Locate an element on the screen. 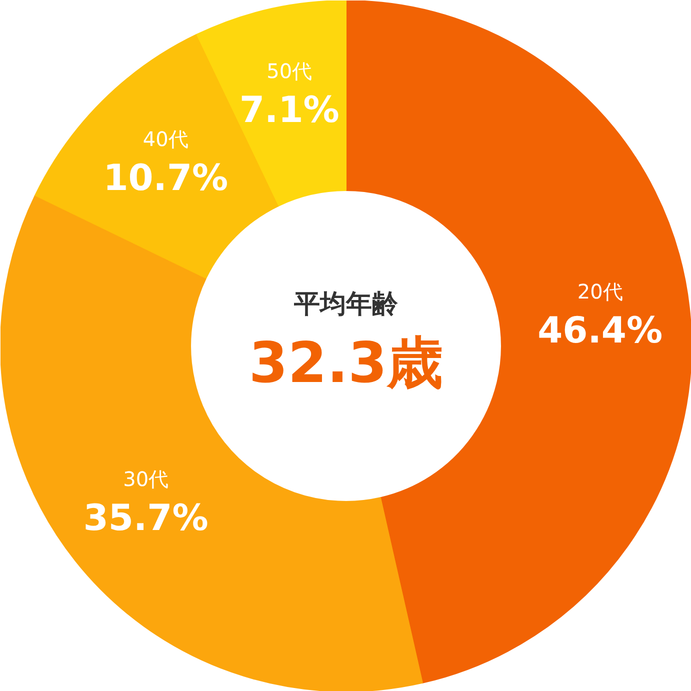  slice-label: 40代 is located at coordinates (165, 138).